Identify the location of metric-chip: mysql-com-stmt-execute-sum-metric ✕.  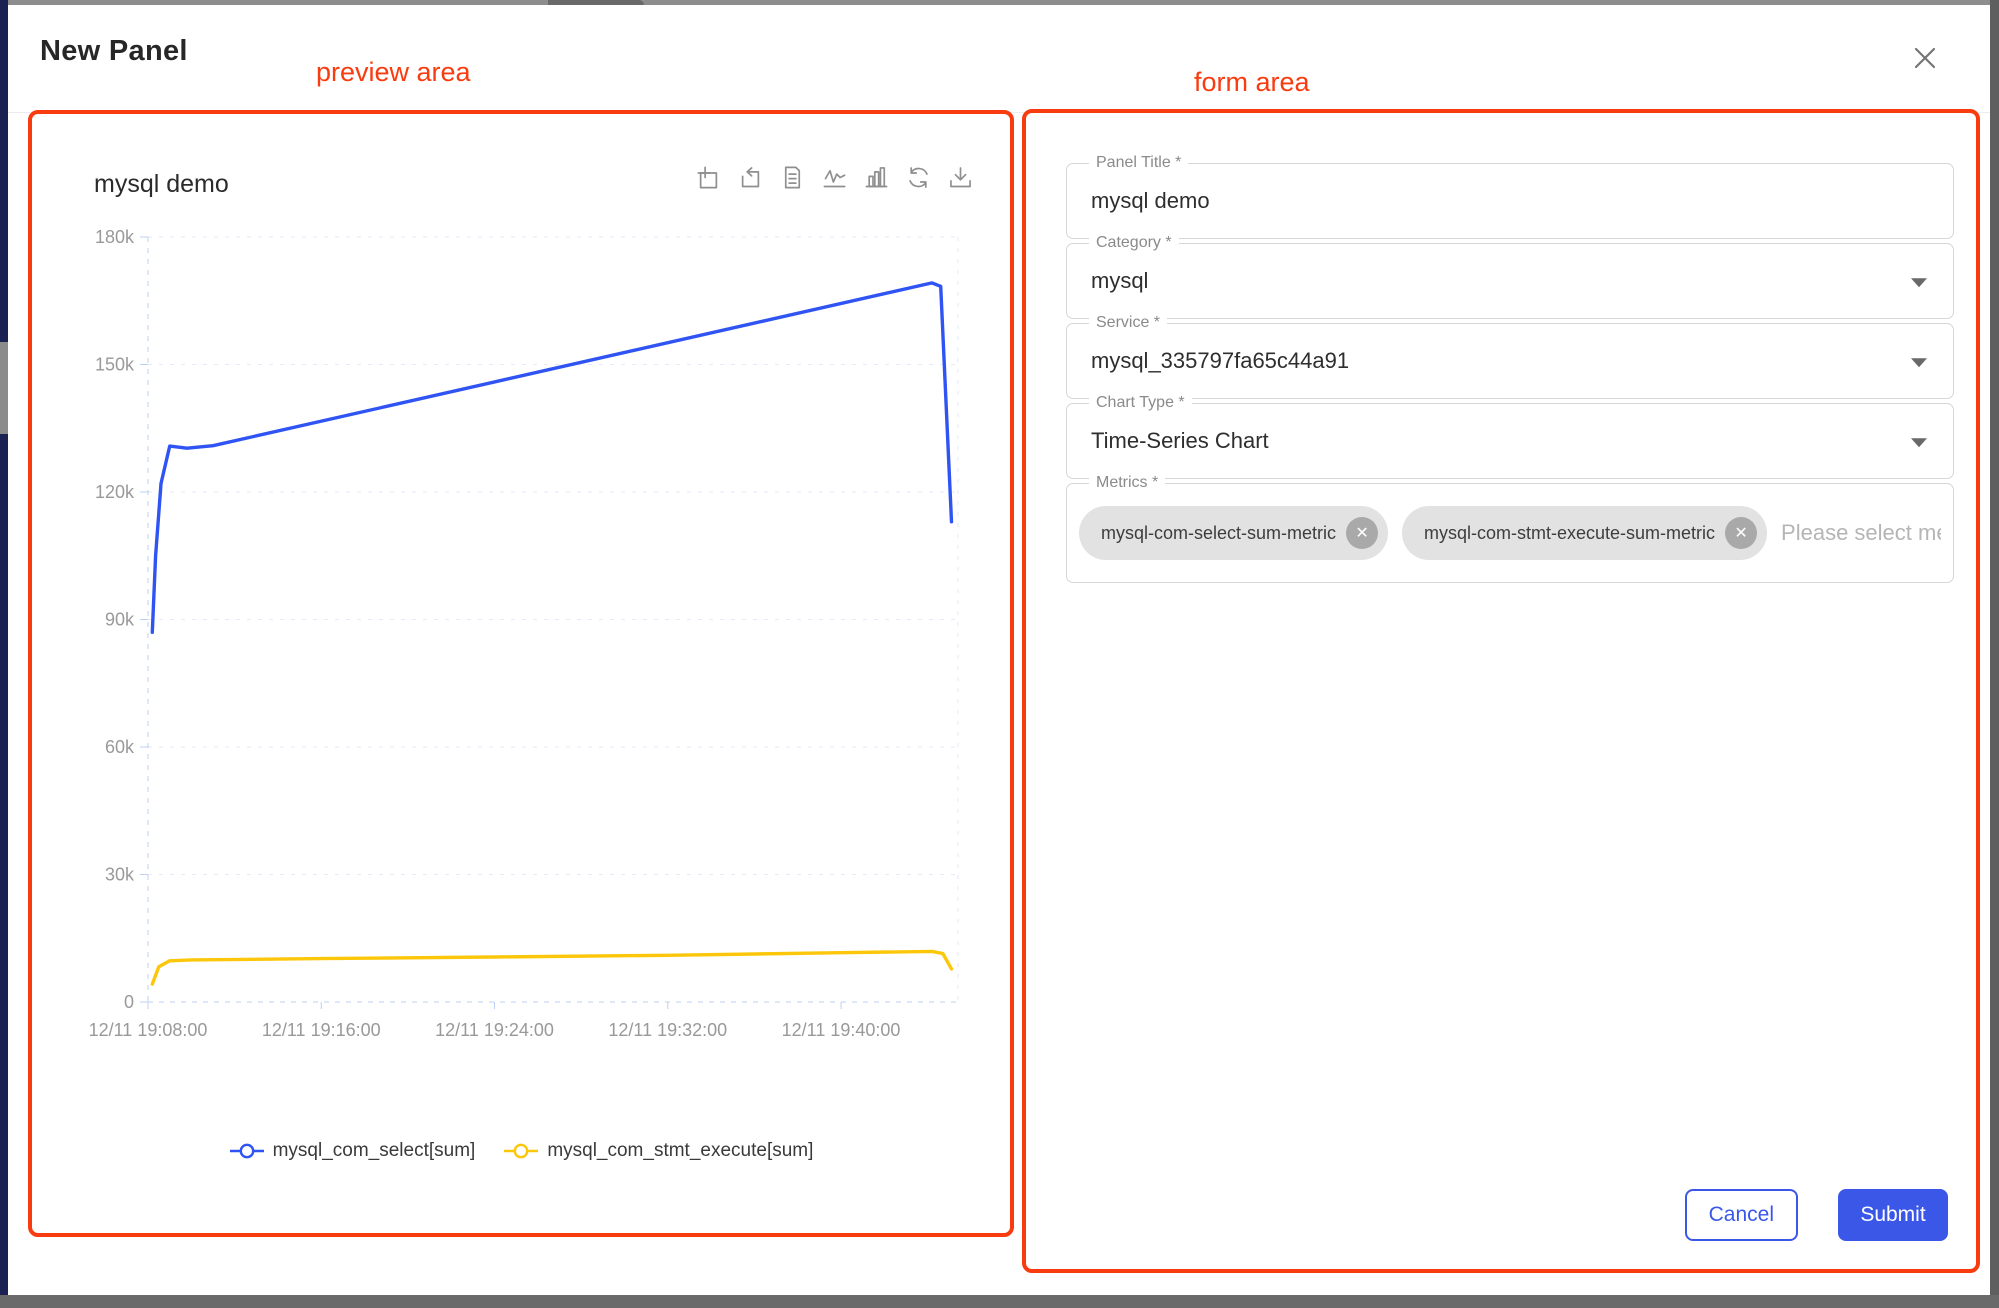
(1585, 533).